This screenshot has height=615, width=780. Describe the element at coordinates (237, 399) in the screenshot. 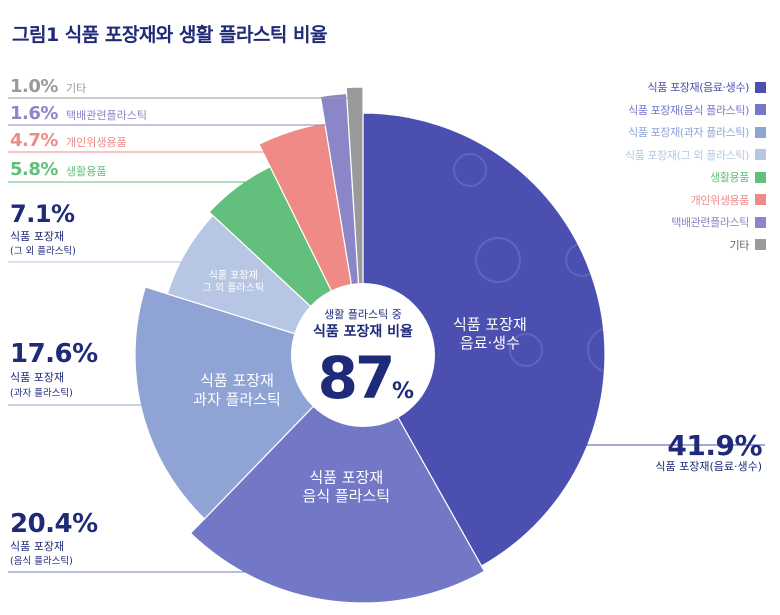

I see `slice-inner-sublabel-snack: 과자 플라스틱` at that location.